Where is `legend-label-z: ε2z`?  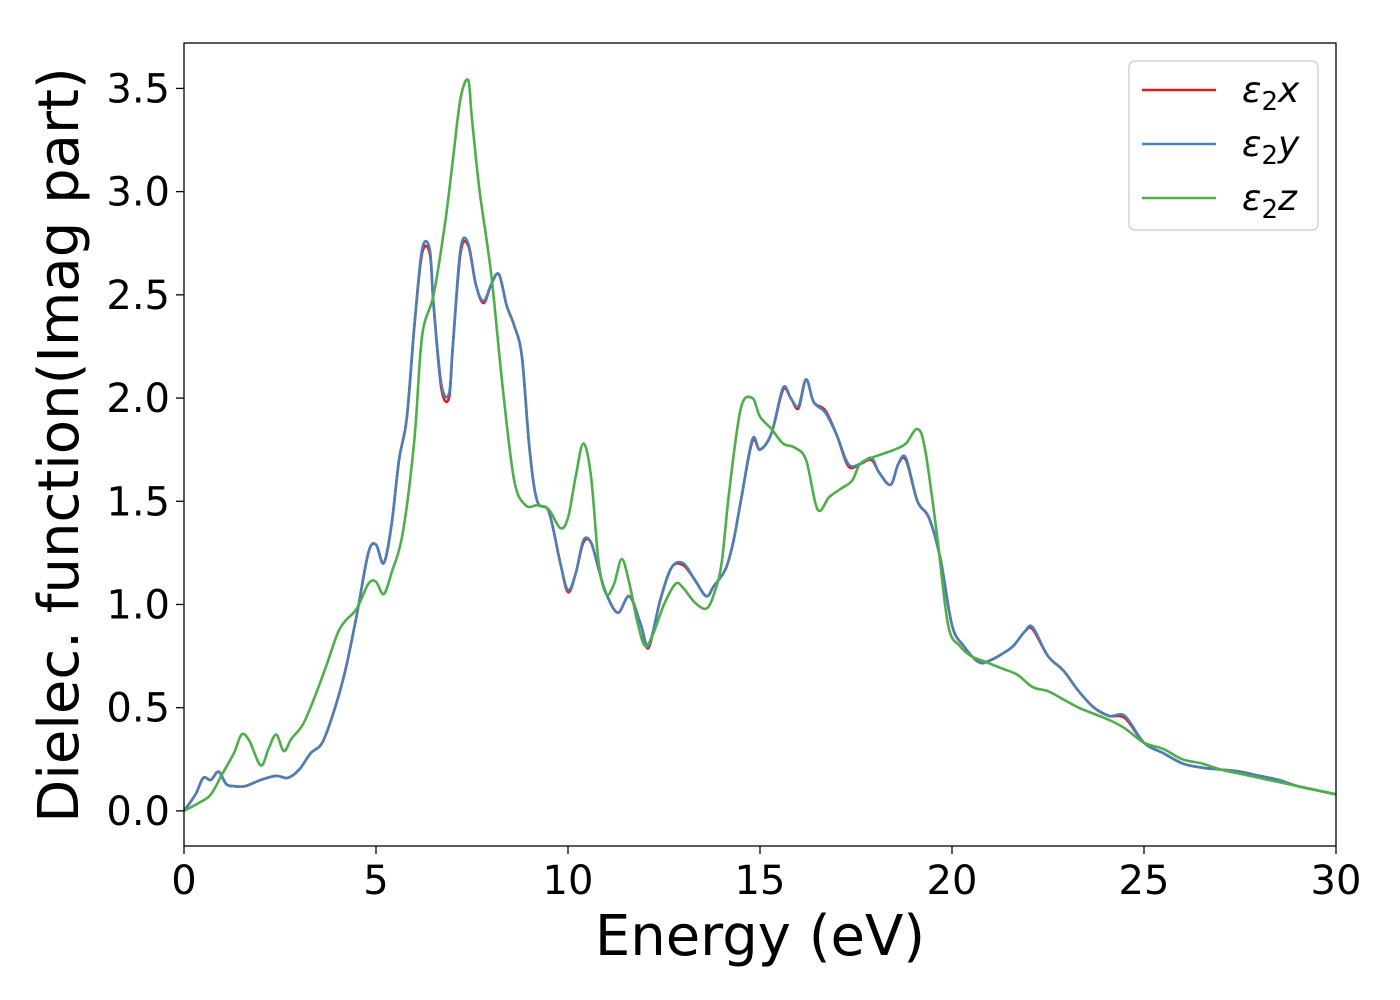 legend-label-z: ε2z is located at coordinates (1270, 201).